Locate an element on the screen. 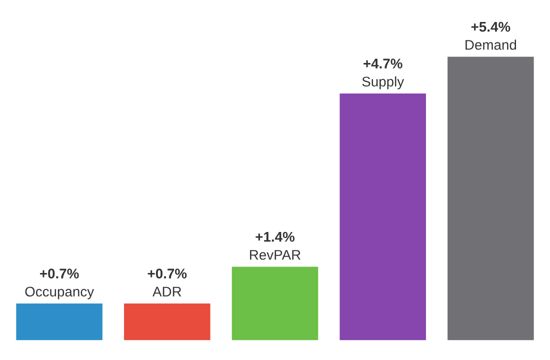  data-label: +5.4% is located at coordinates (490, 27).